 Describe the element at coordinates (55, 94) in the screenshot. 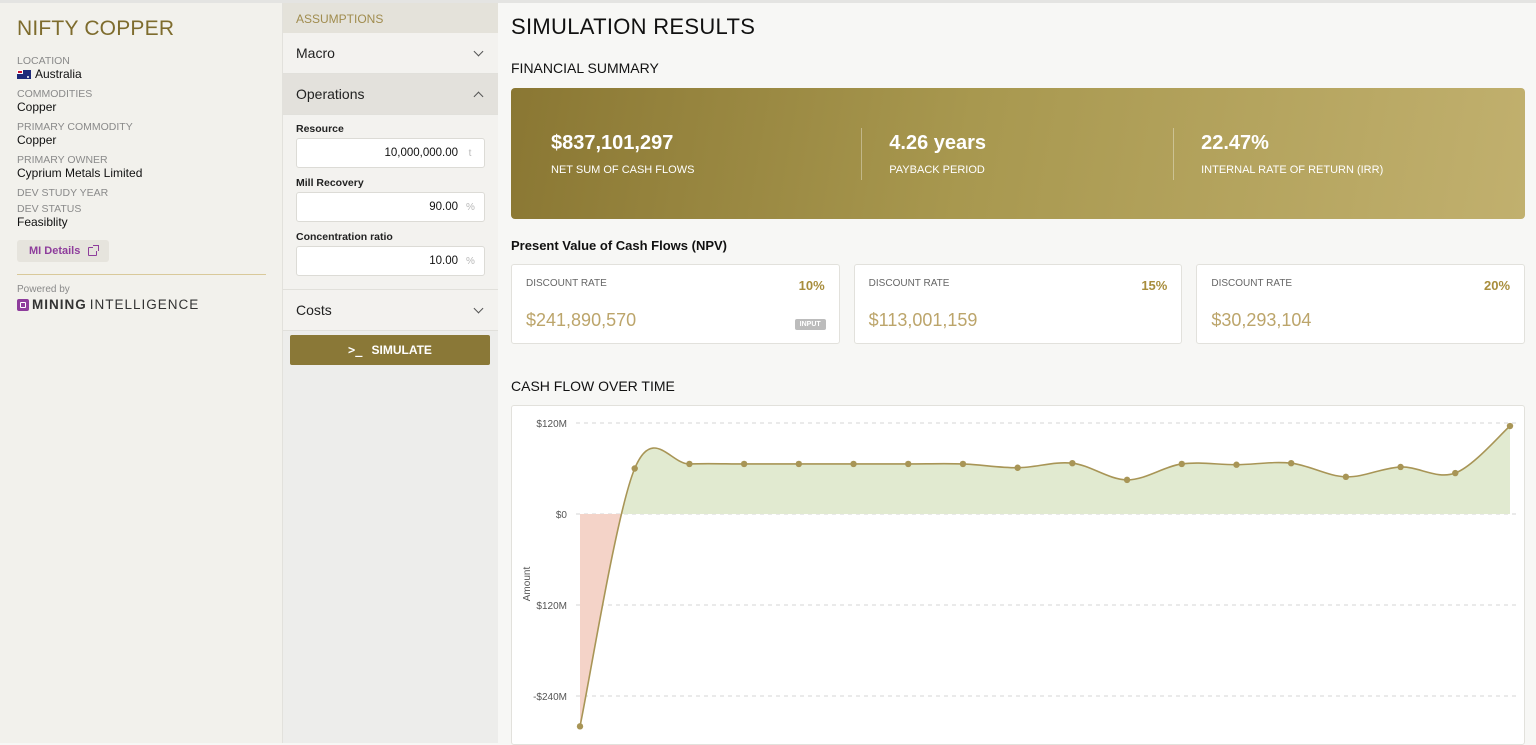

I see `field-label: COMMODITIES` at that location.